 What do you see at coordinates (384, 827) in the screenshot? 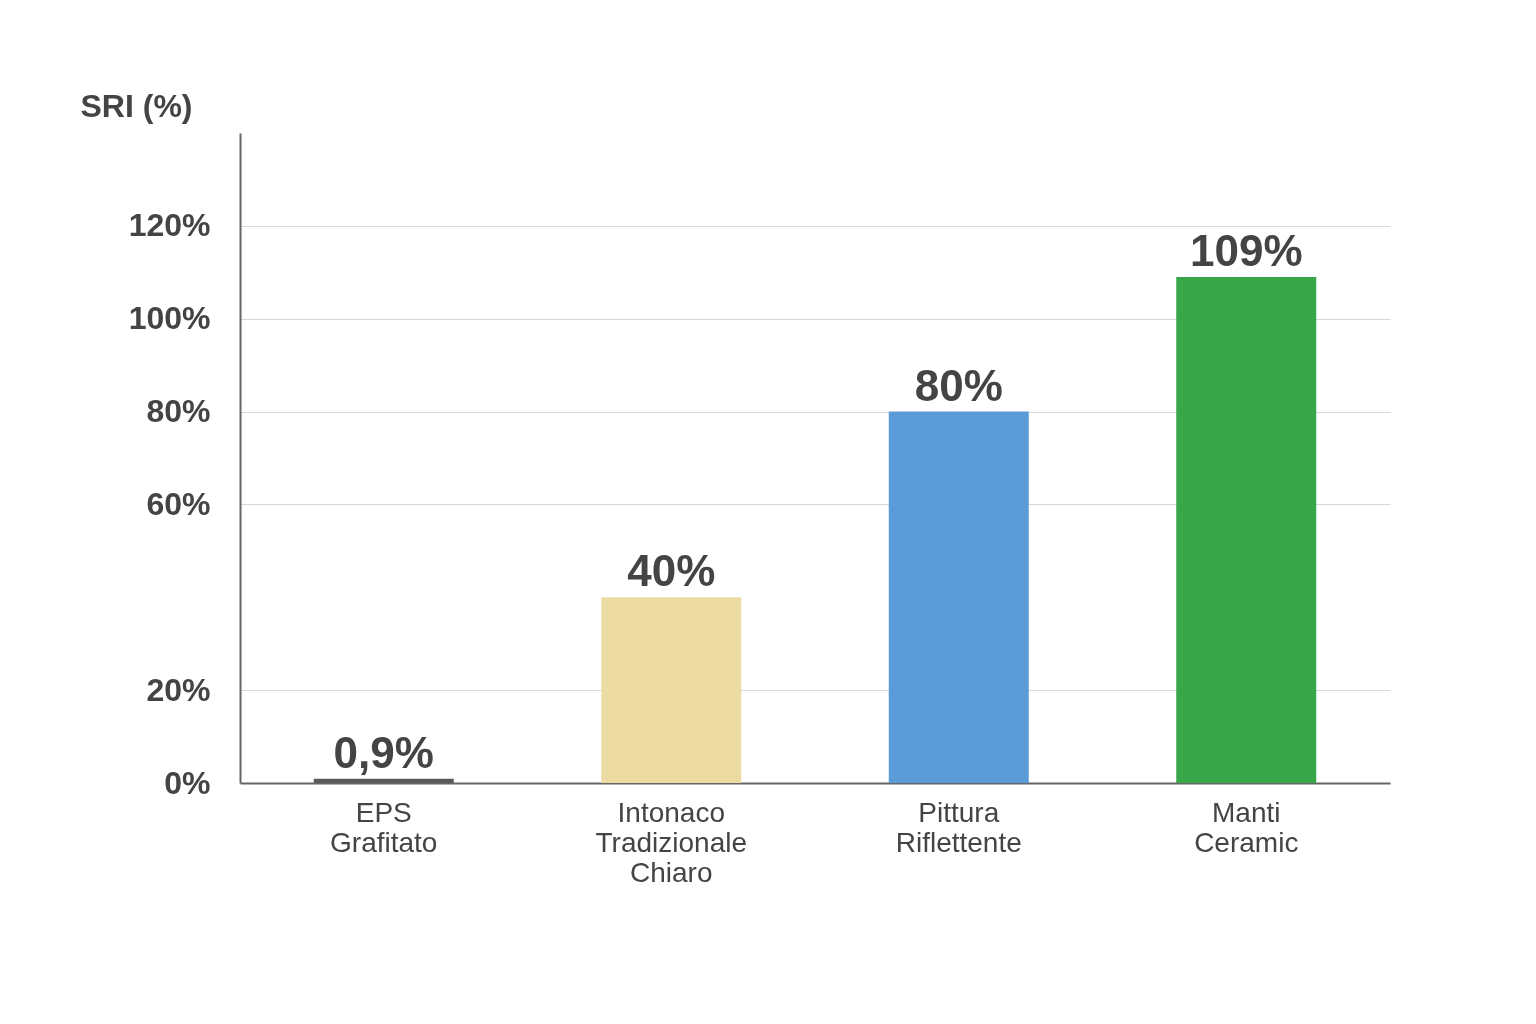
I see `x-tick-label: EPS Grafitato` at bounding box center [384, 827].